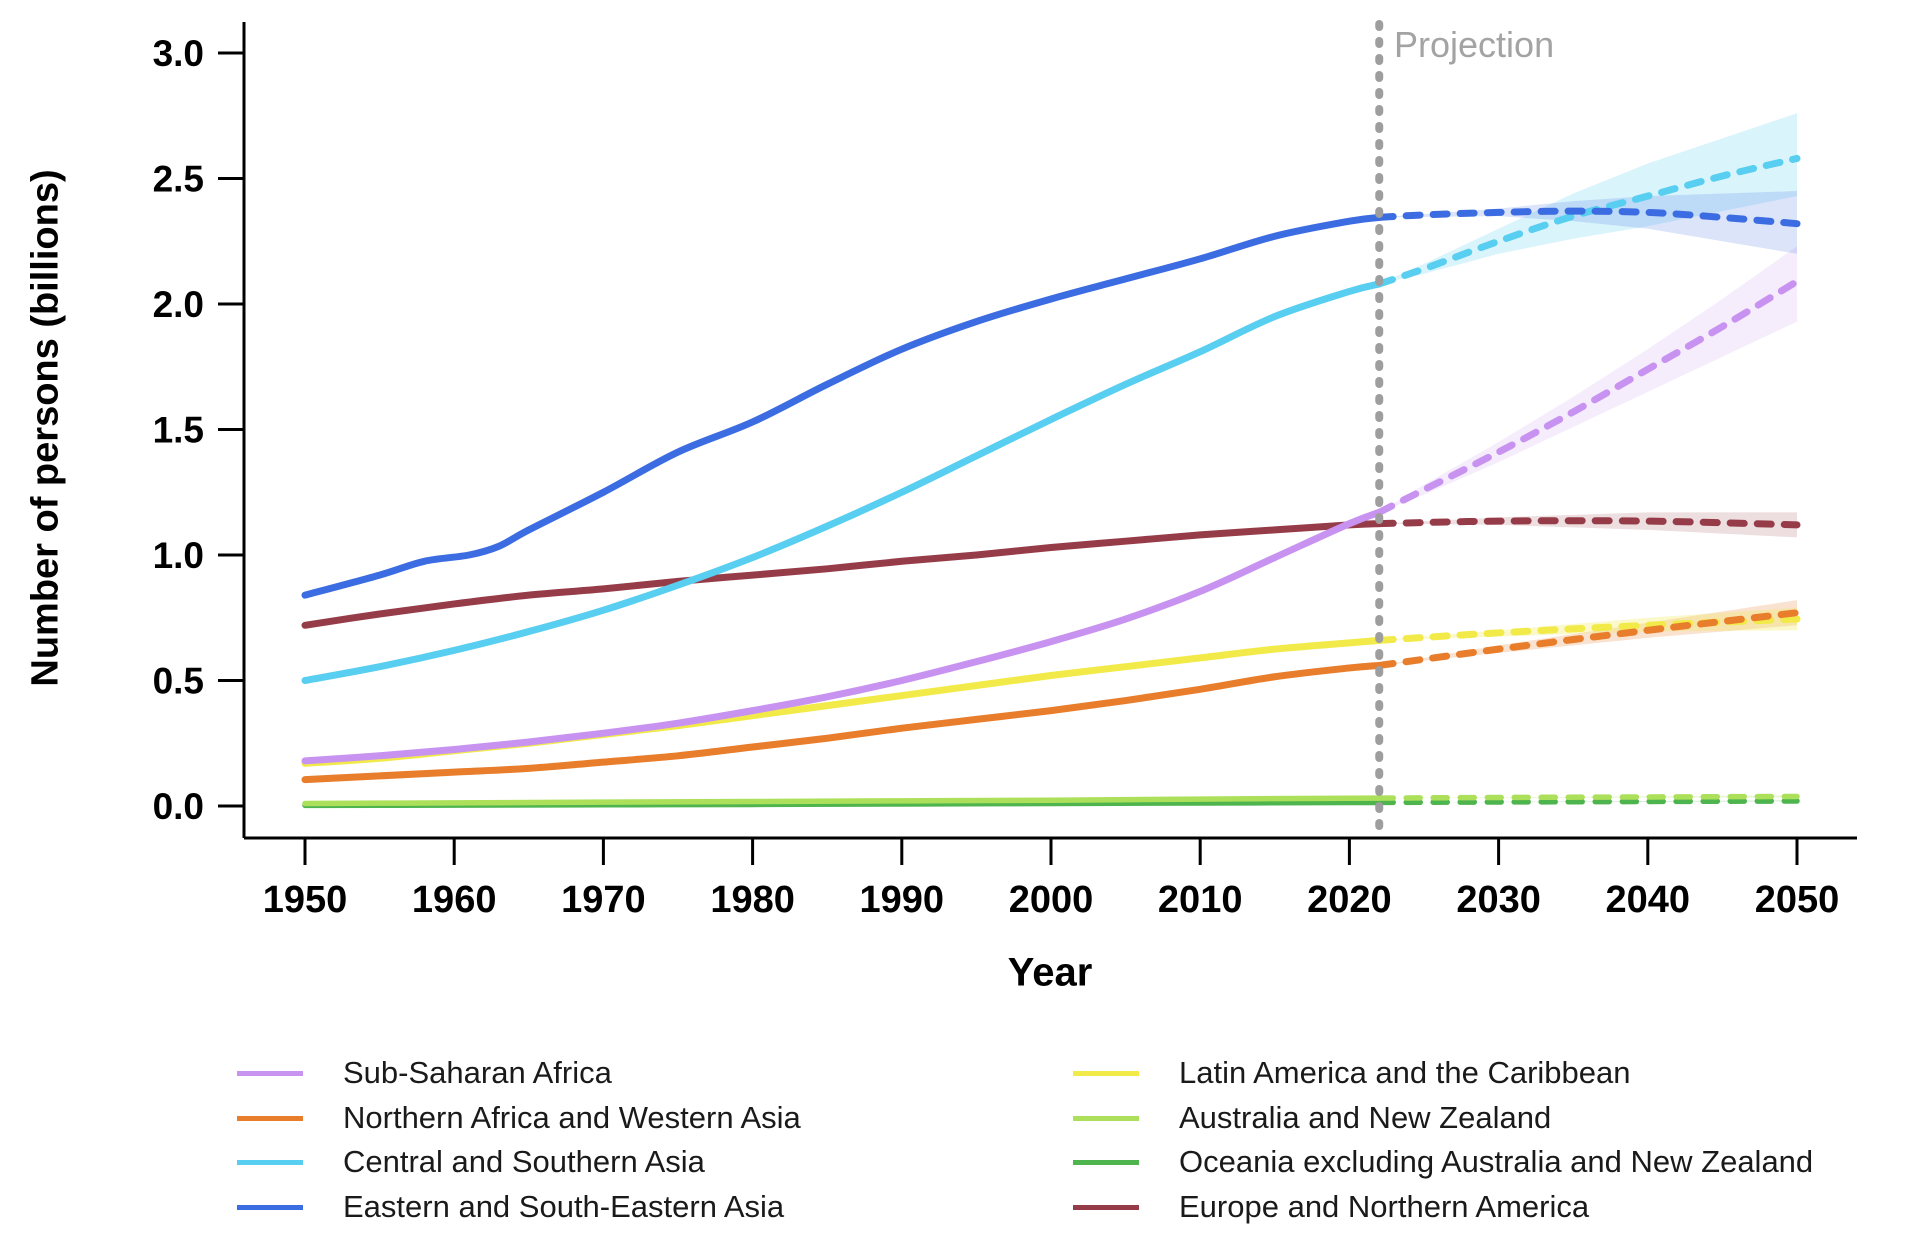  What do you see at coordinates (454, 900) in the screenshot?
I see `x-tick-label: 1960` at bounding box center [454, 900].